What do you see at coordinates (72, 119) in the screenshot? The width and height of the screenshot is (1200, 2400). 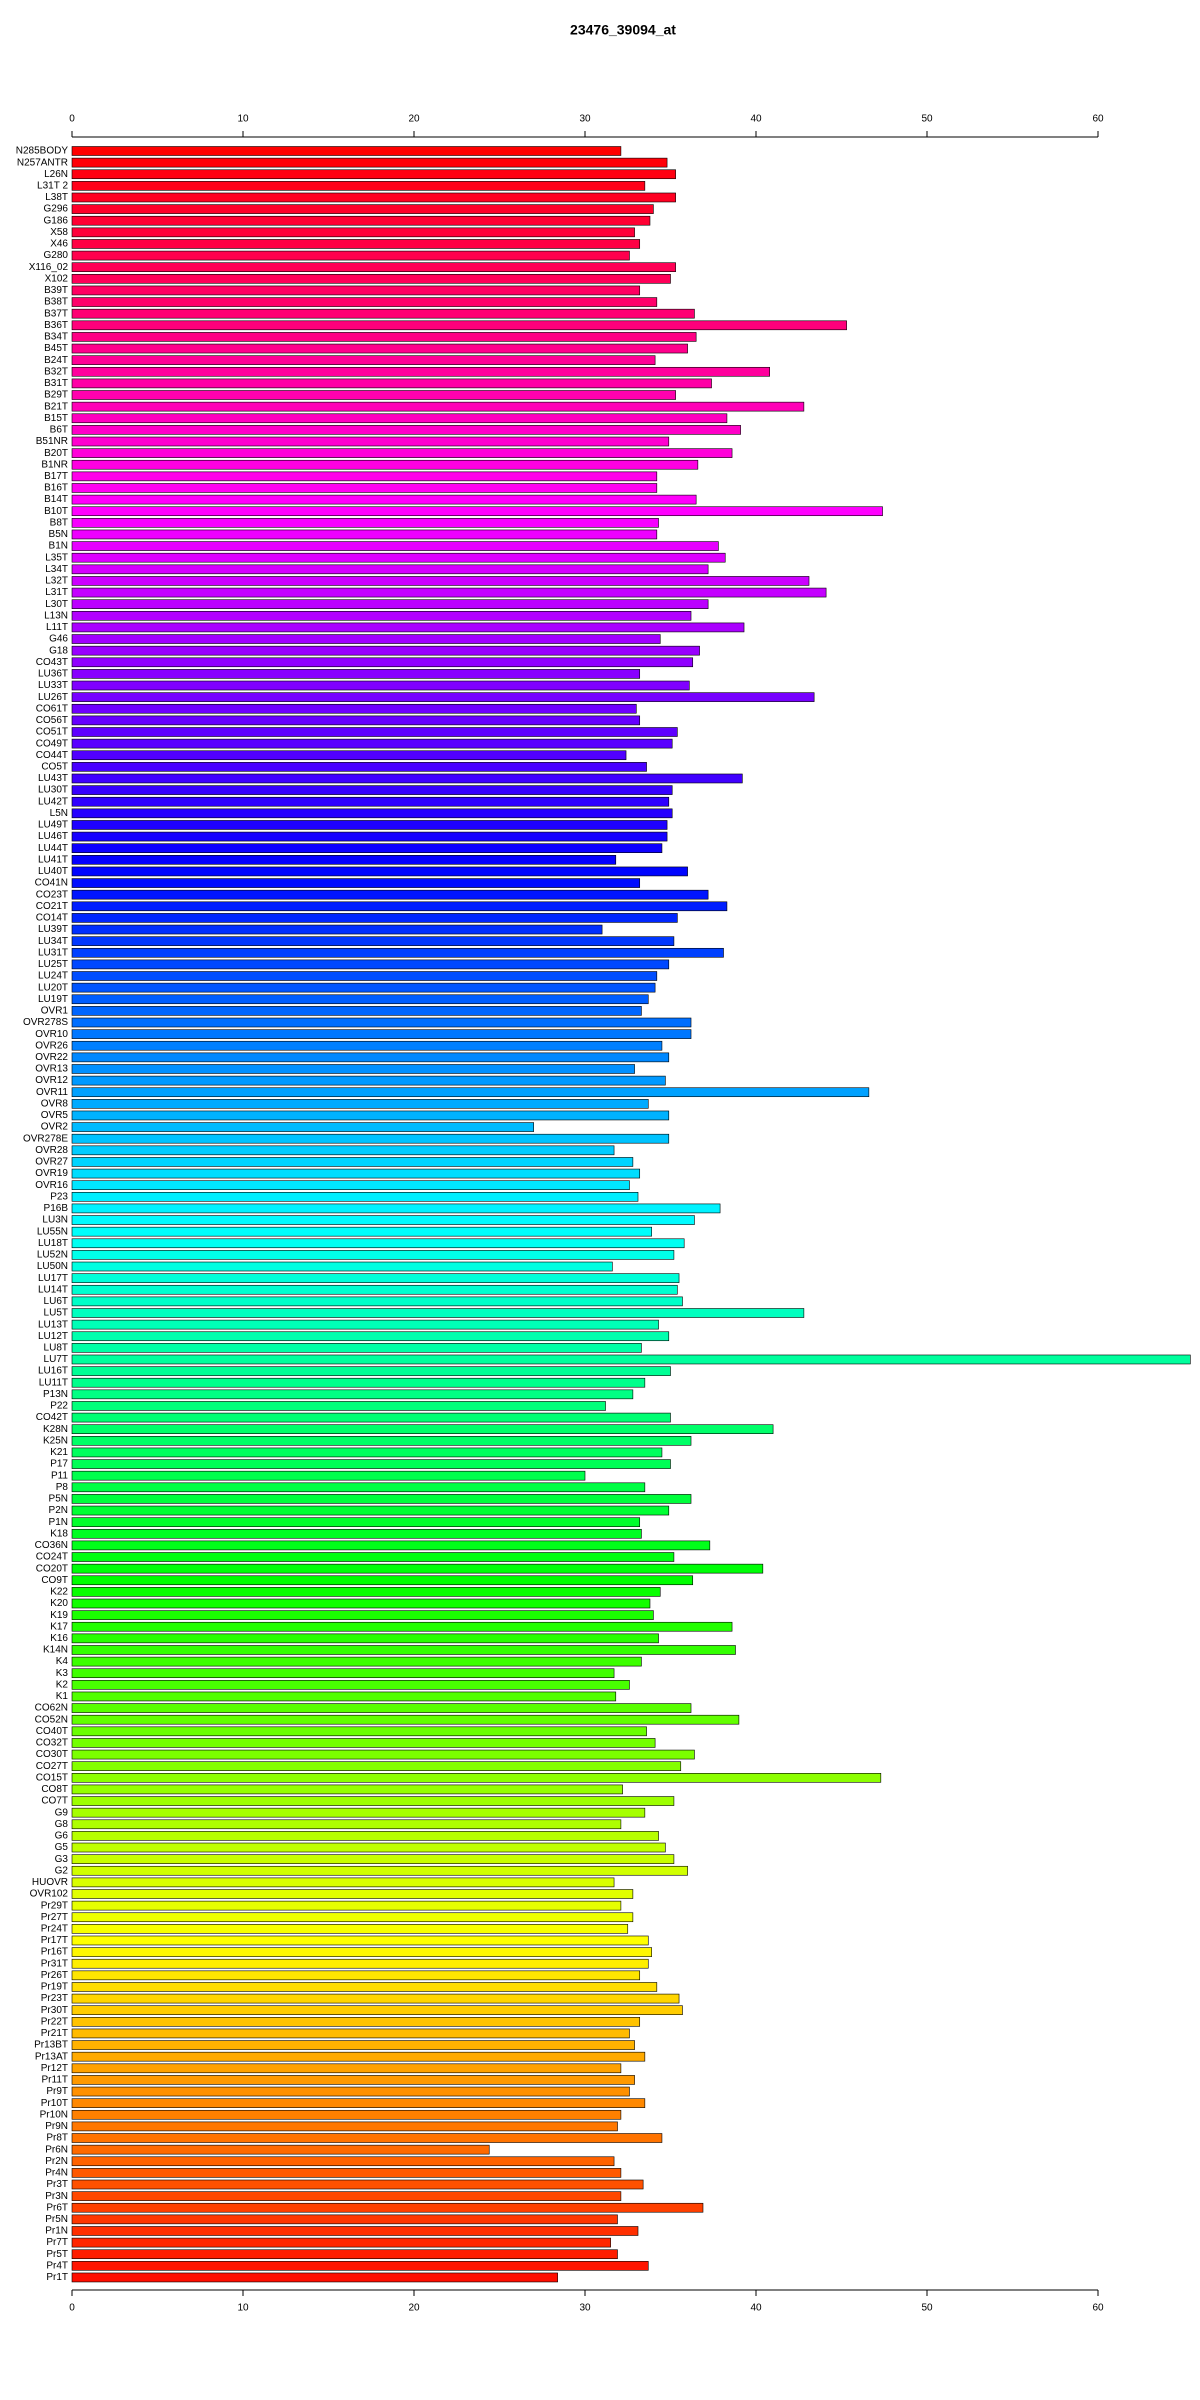 I see `x-tick-label: 0` at bounding box center [72, 119].